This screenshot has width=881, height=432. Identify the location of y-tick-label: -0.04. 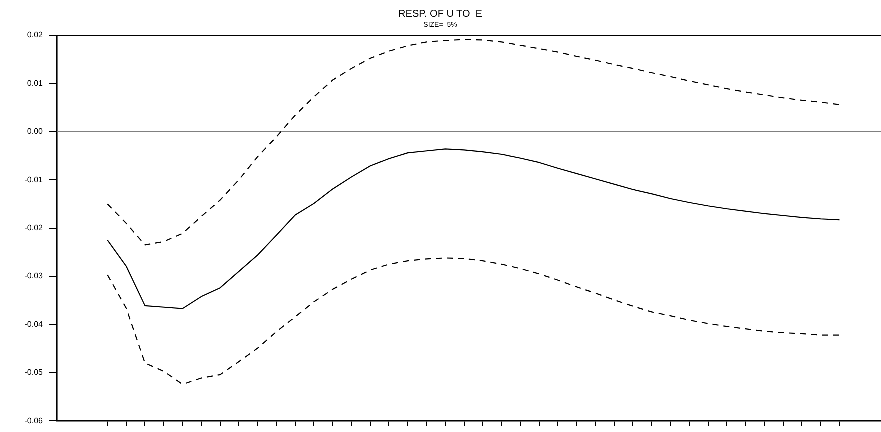
(34, 324).